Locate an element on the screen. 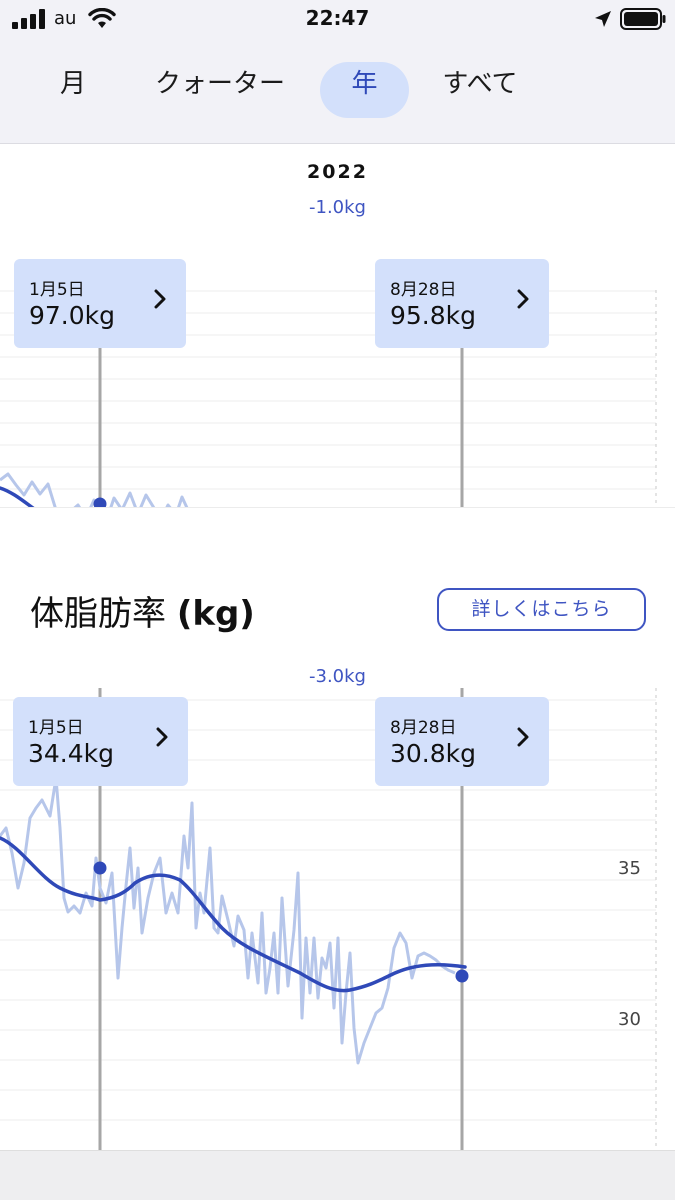 Image resolution: width=675 pixels, height=1200 pixels. learn-more-button: 詳しくはこちら is located at coordinates (541, 609).